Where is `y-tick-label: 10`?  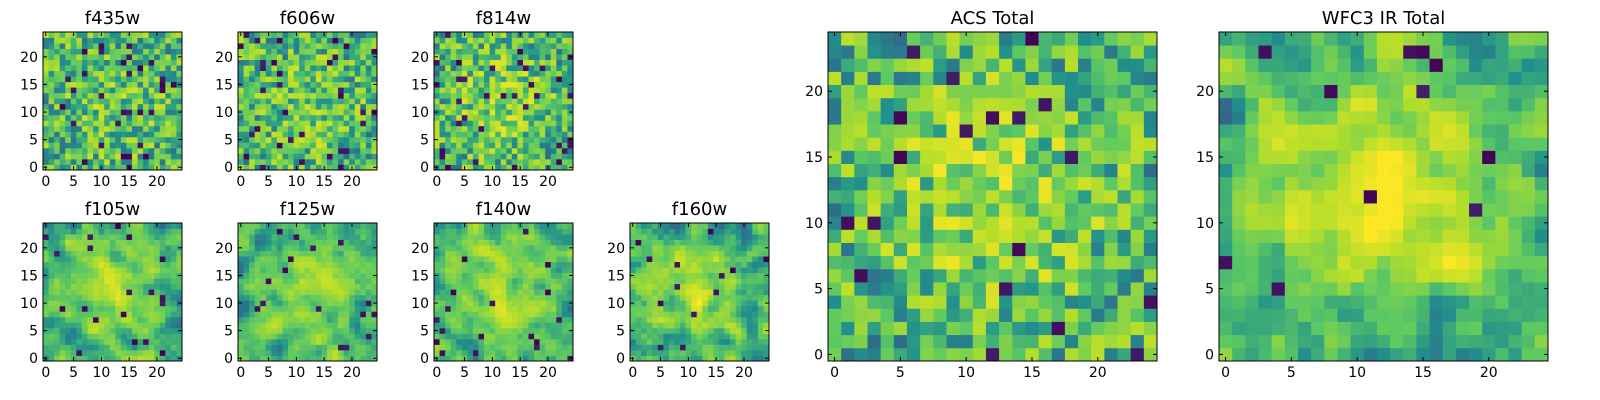
y-tick-label: 10 is located at coordinates (29, 304).